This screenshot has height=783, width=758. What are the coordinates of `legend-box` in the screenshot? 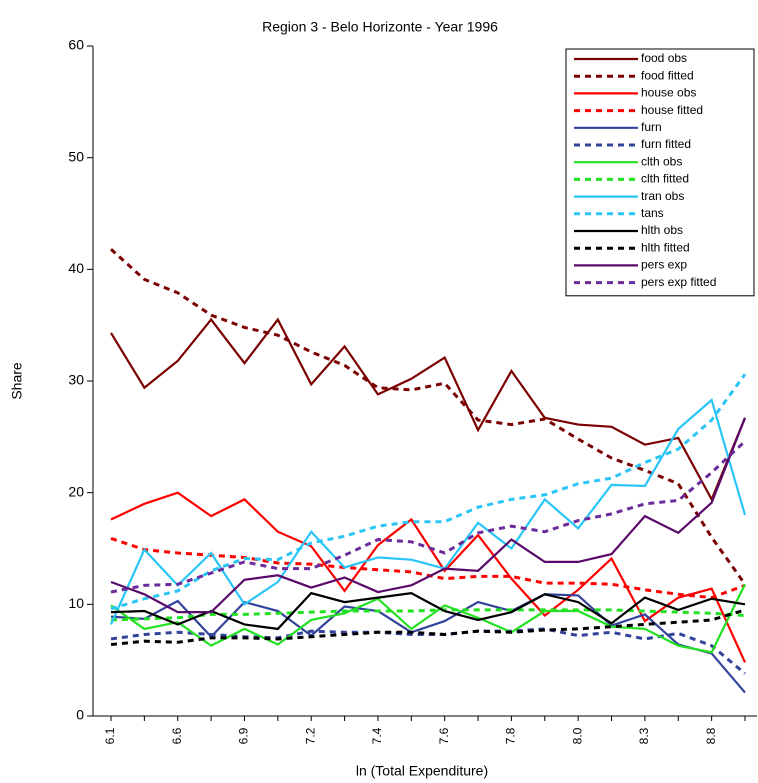 It's located at (660, 172).